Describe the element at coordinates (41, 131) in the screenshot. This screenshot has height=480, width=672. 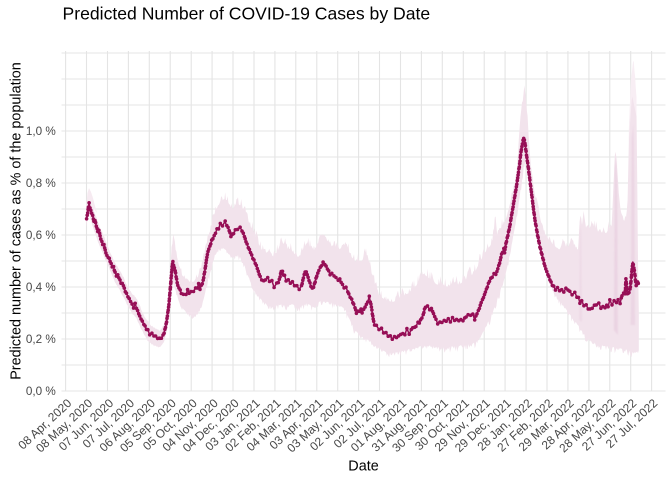
I see `svg-text: 1,0 %` at that location.